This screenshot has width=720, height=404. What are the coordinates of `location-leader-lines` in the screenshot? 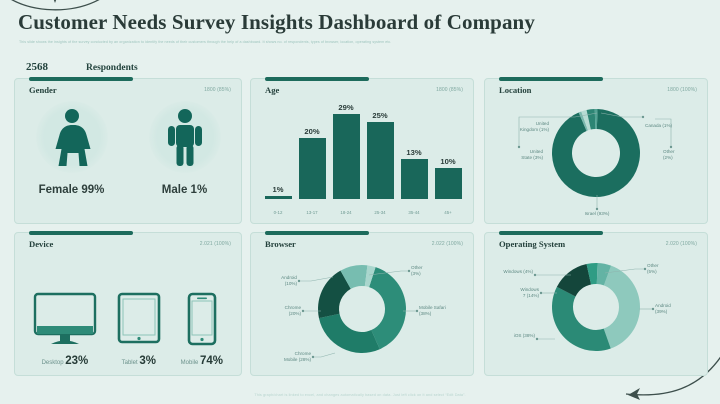 It's located at (595, 161).